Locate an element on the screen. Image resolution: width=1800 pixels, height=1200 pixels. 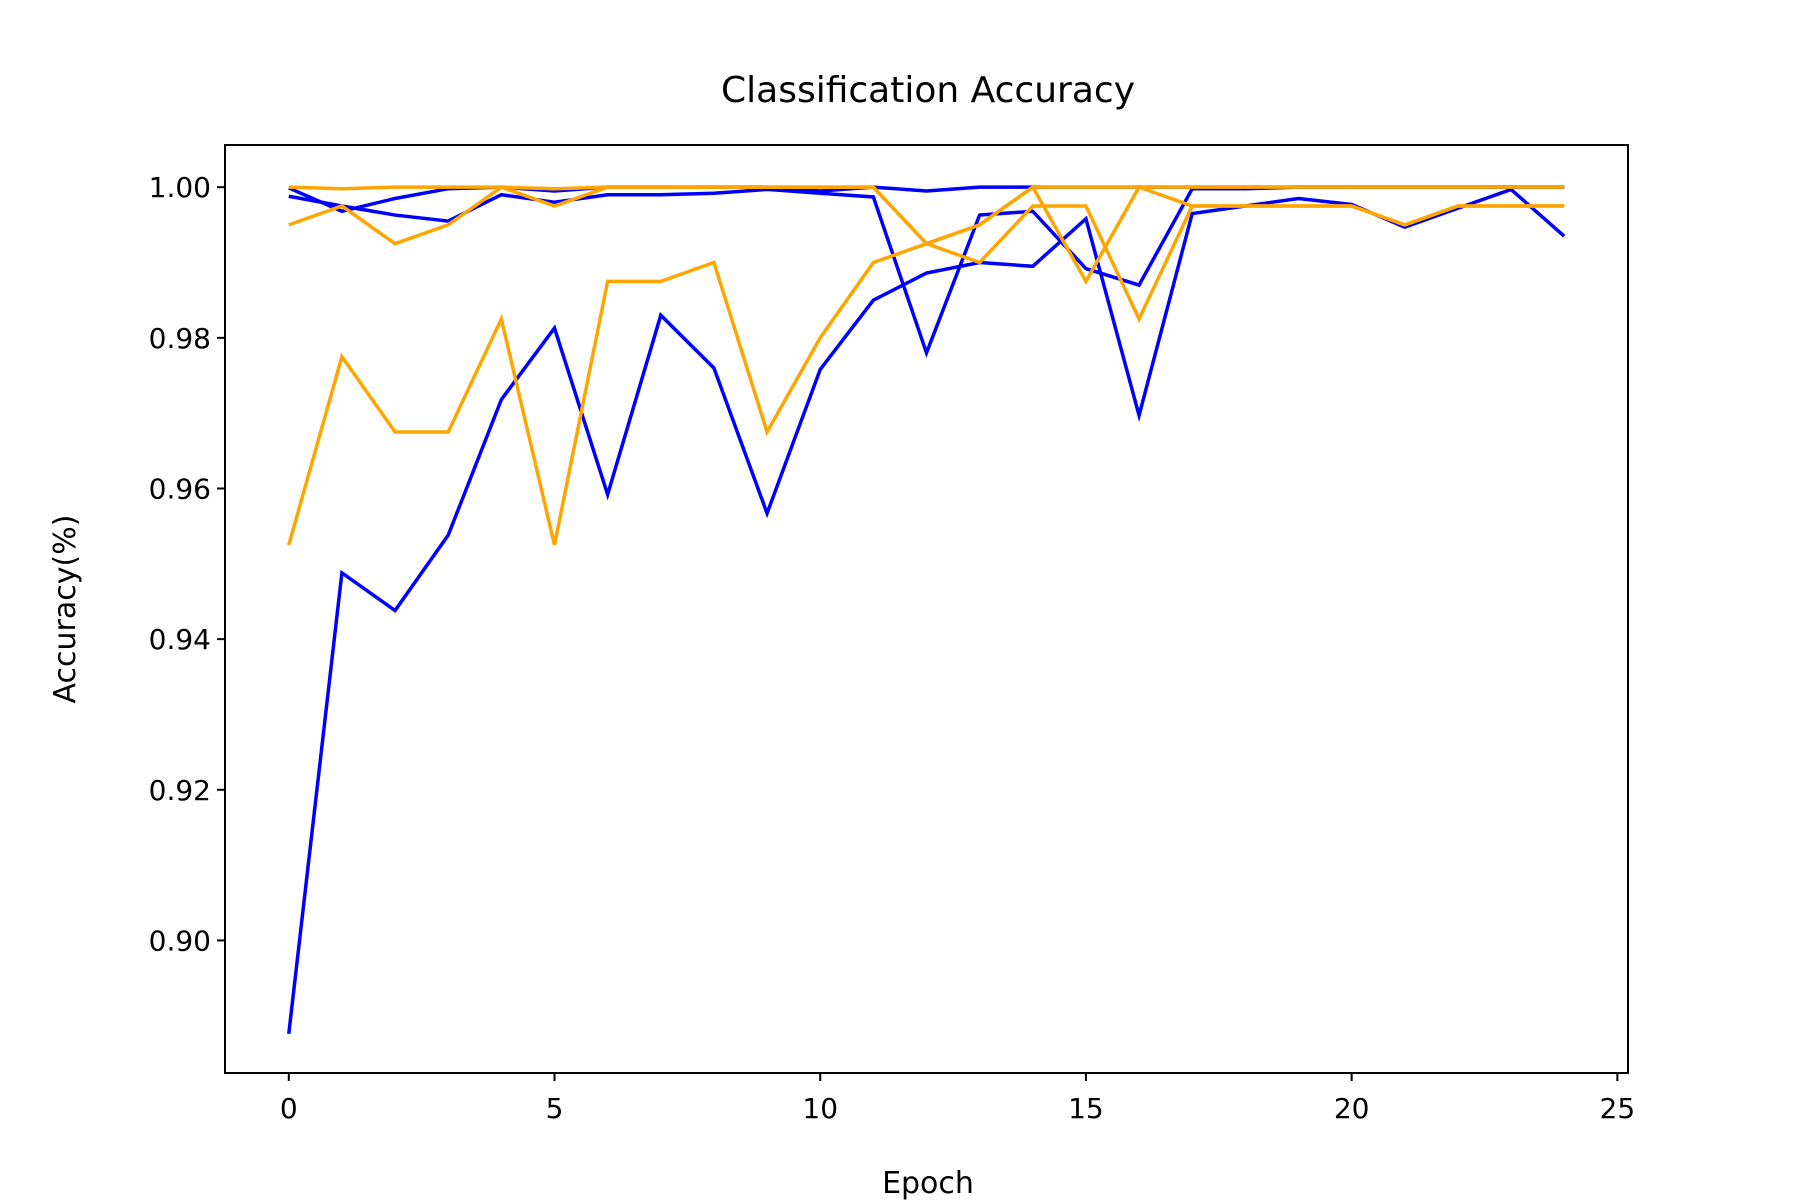
chart-title: Classification Accuracy is located at coordinates (928, 90).